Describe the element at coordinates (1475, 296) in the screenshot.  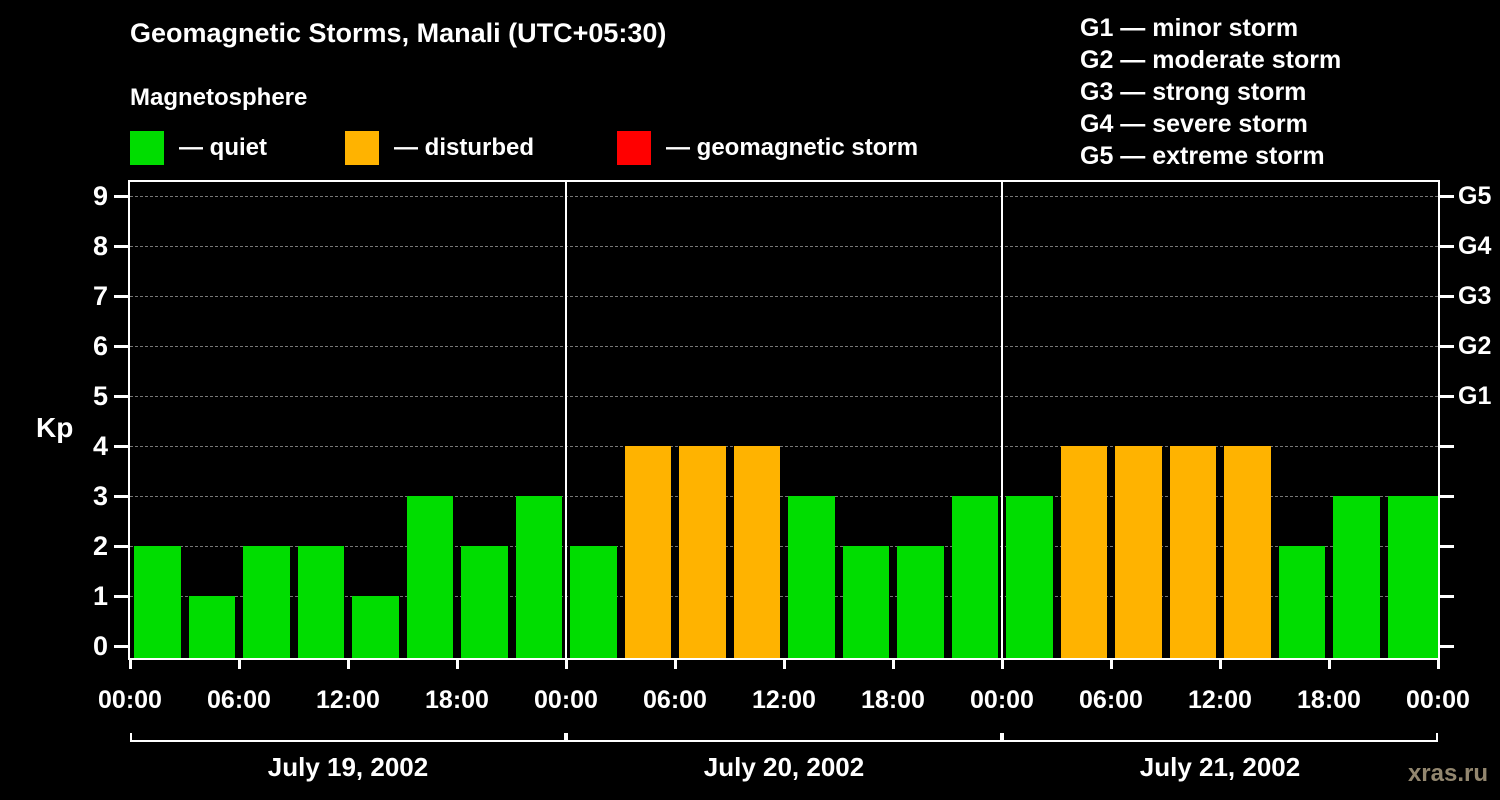
I see `g-scale-axis-label: G3` at that location.